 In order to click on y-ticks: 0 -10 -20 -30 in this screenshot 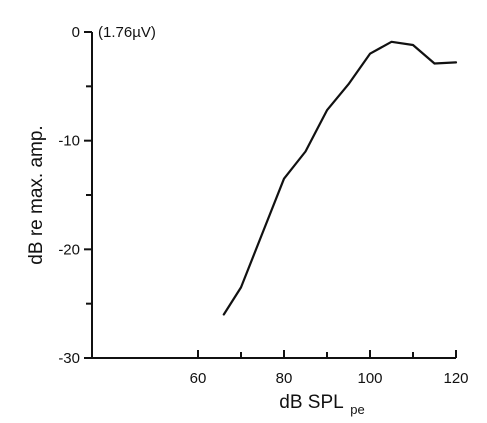, I will do `click(75, 195)`.